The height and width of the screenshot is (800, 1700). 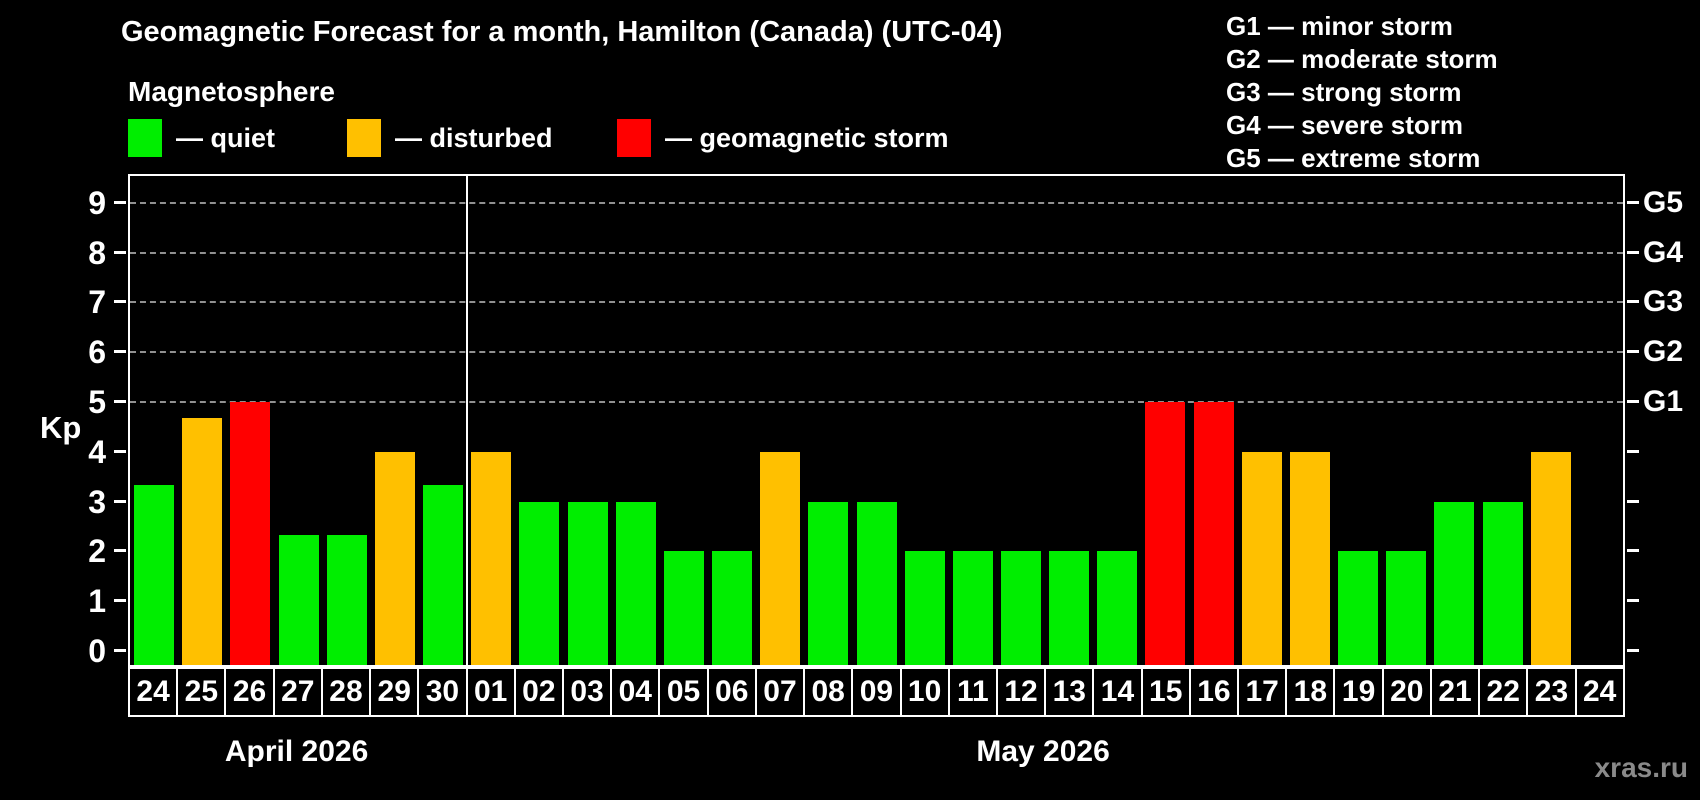 I want to click on date-cell: 25, so click(x=200, y=692).